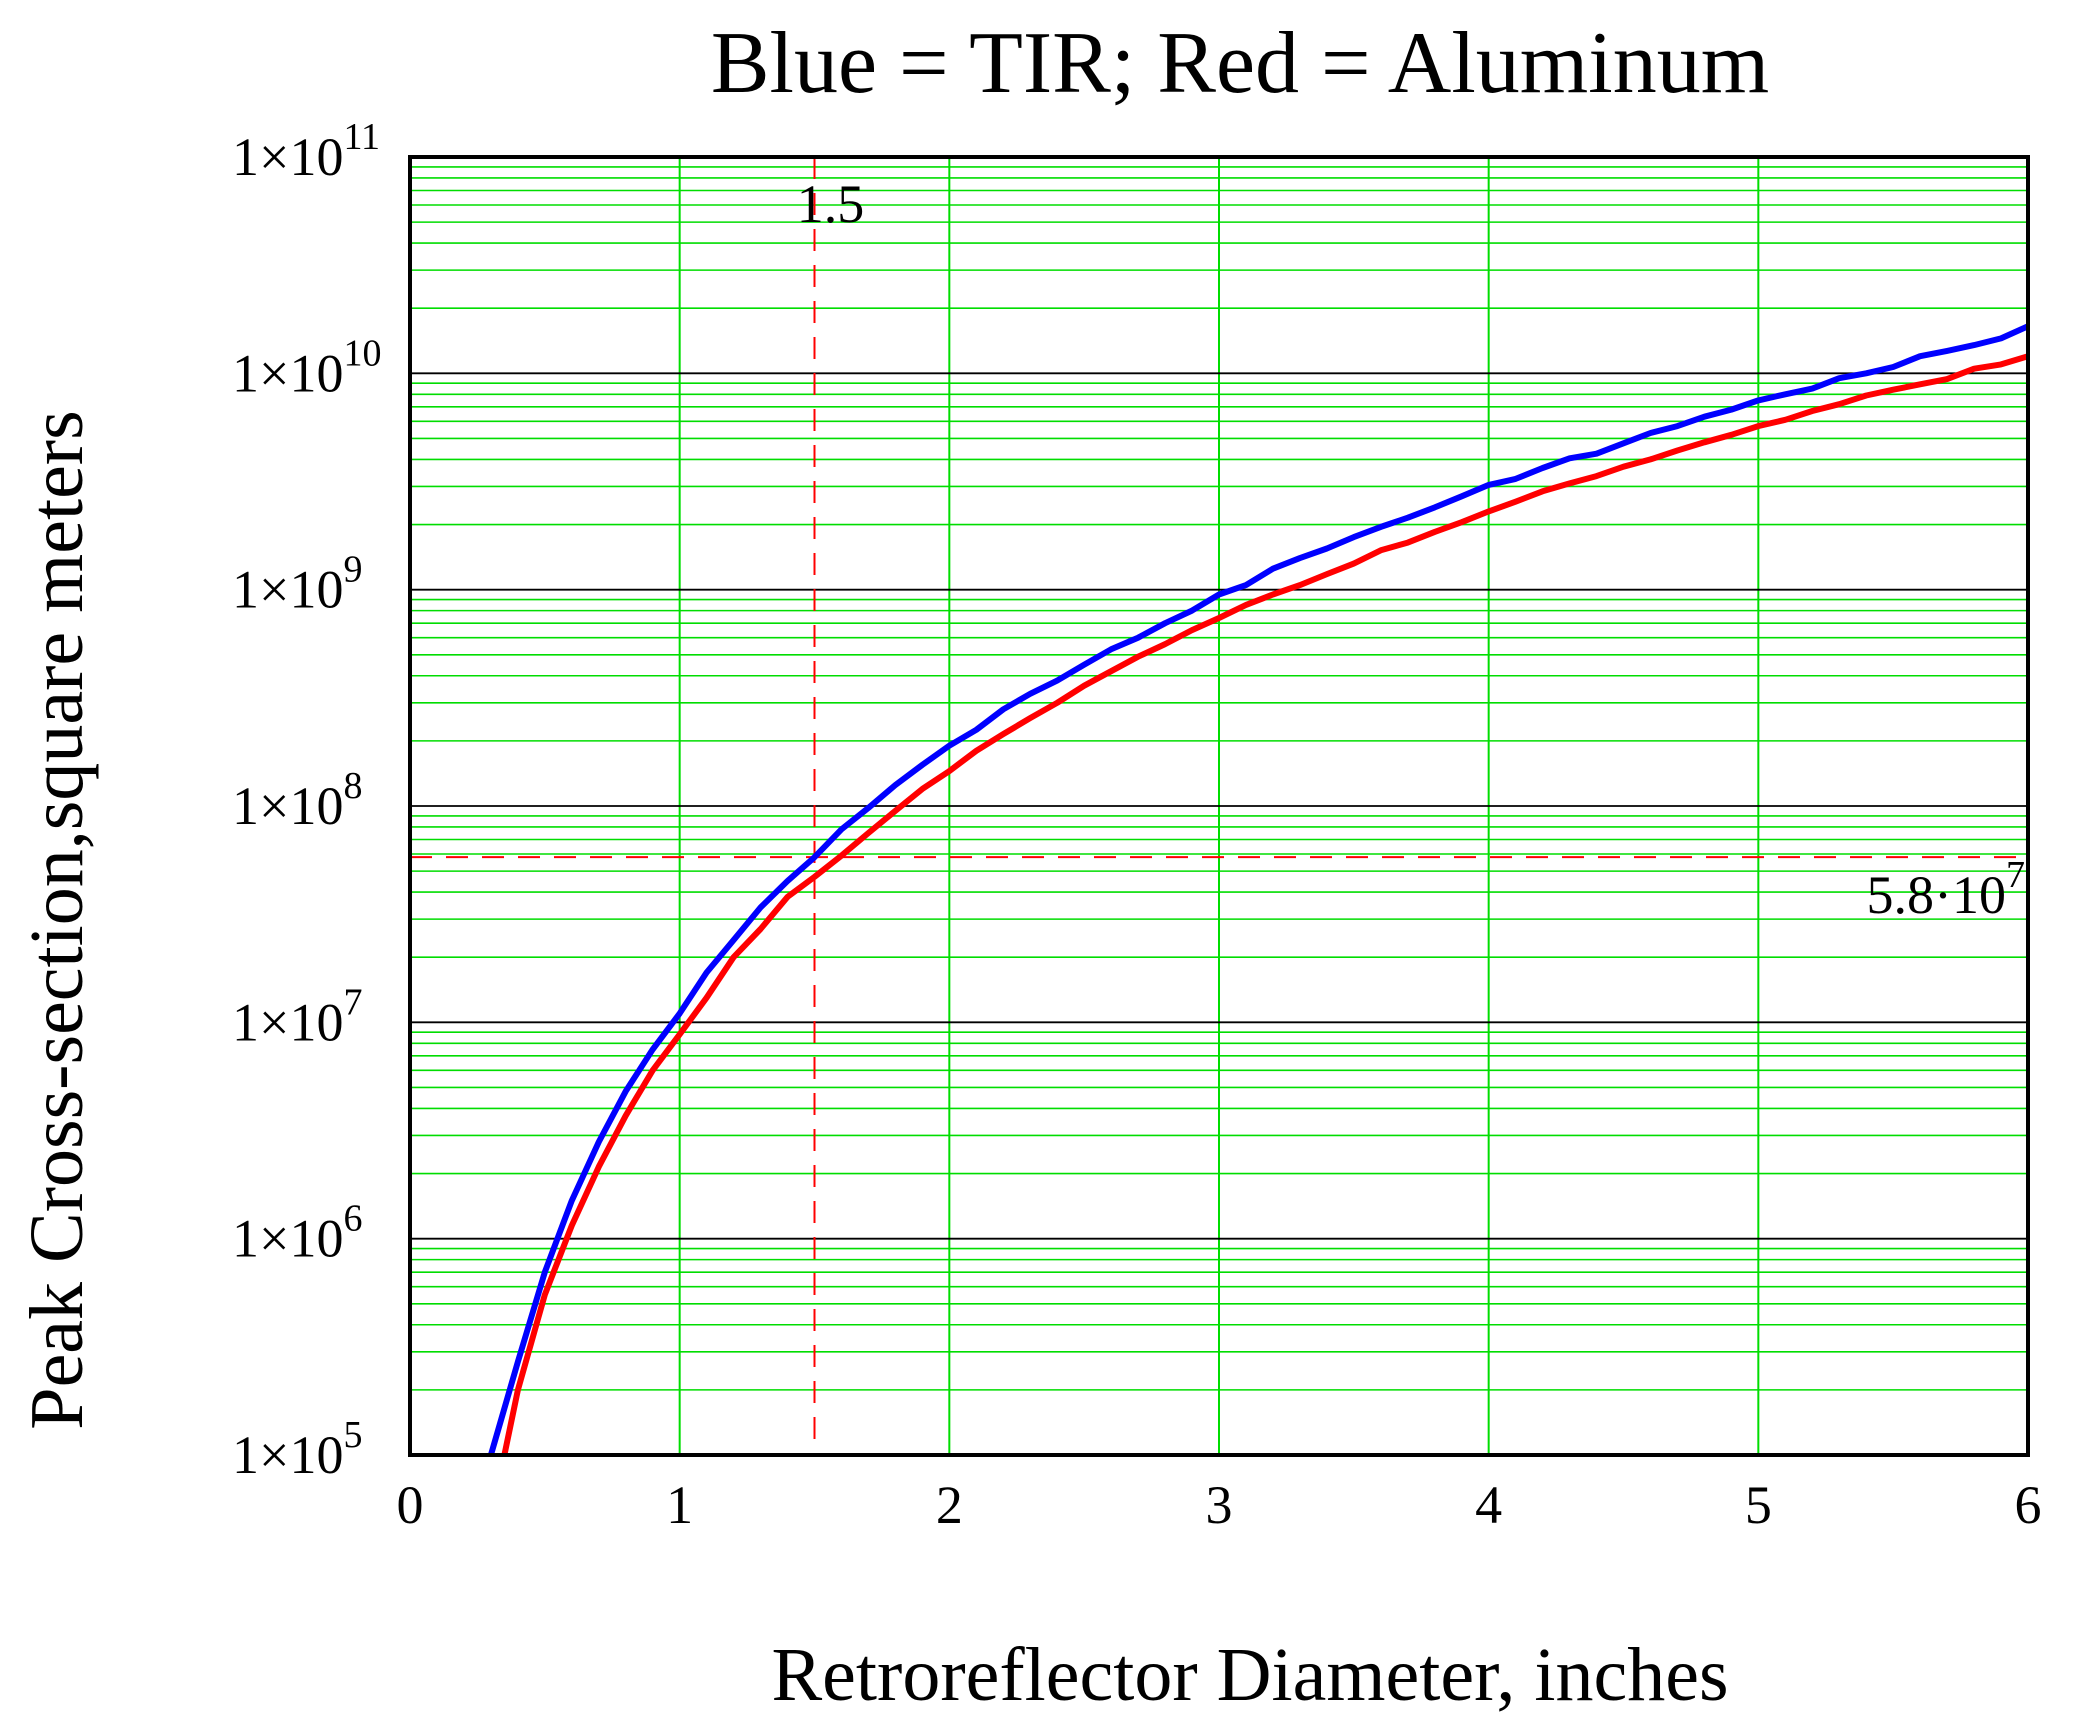 This screenshot has width=2076, height=1736. What do you see at coordinates (306, 151) in the screenshot?
I see `y-tick-label: 1×10¹¹` at bounding box center [306, 151].